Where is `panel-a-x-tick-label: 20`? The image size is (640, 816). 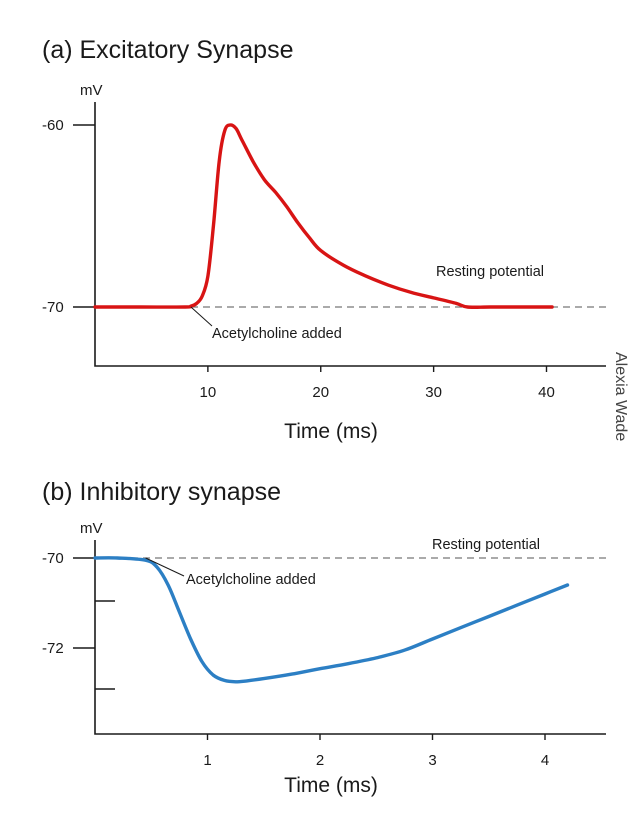
panel-a-x-tick-label: 20 is located at coordinates (320, 392).